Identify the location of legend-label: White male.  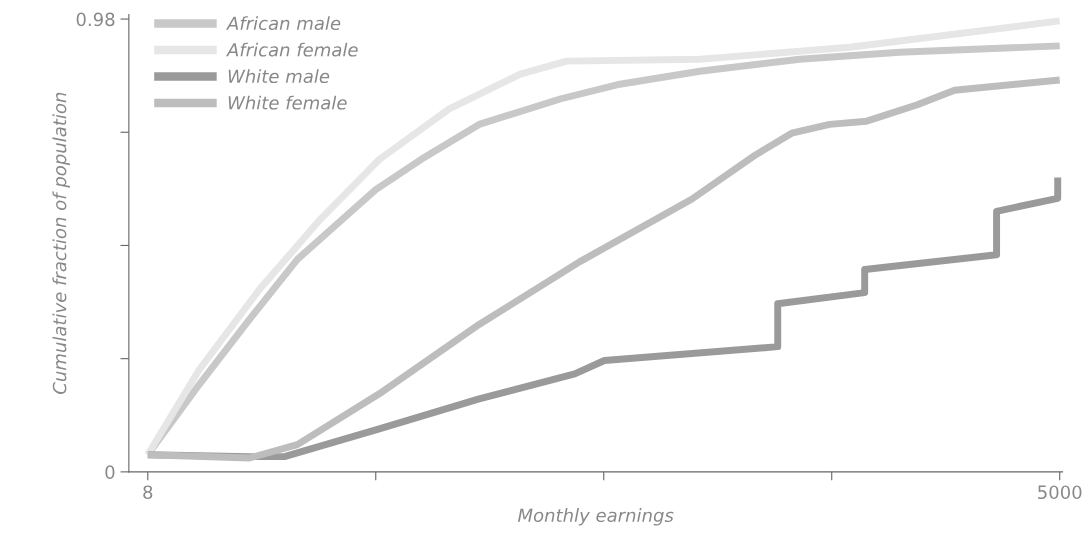
(279, 76).